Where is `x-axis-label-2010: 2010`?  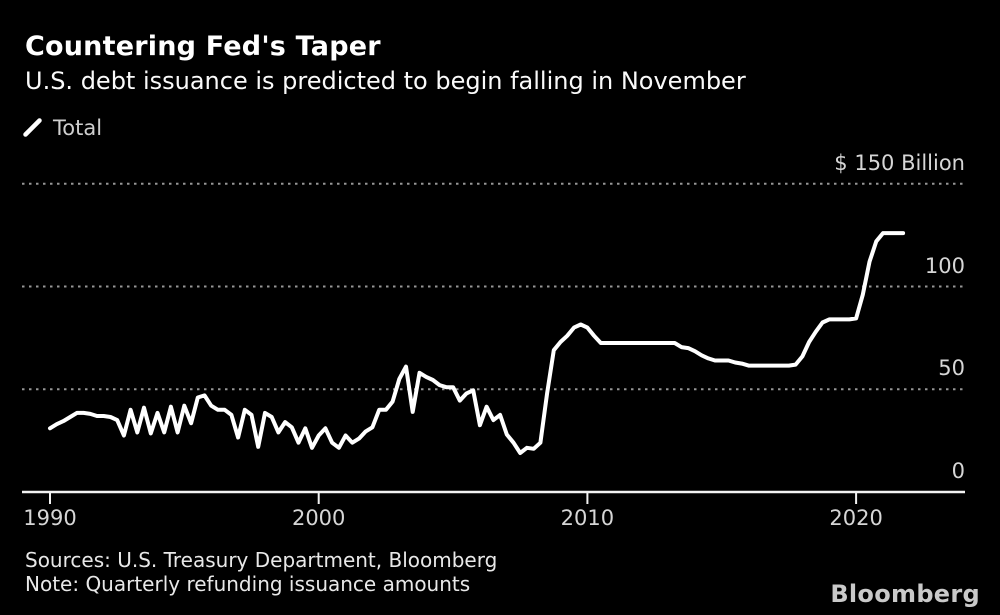
x-axis-label-2010: 2010 is located at coordinates (587, 518).